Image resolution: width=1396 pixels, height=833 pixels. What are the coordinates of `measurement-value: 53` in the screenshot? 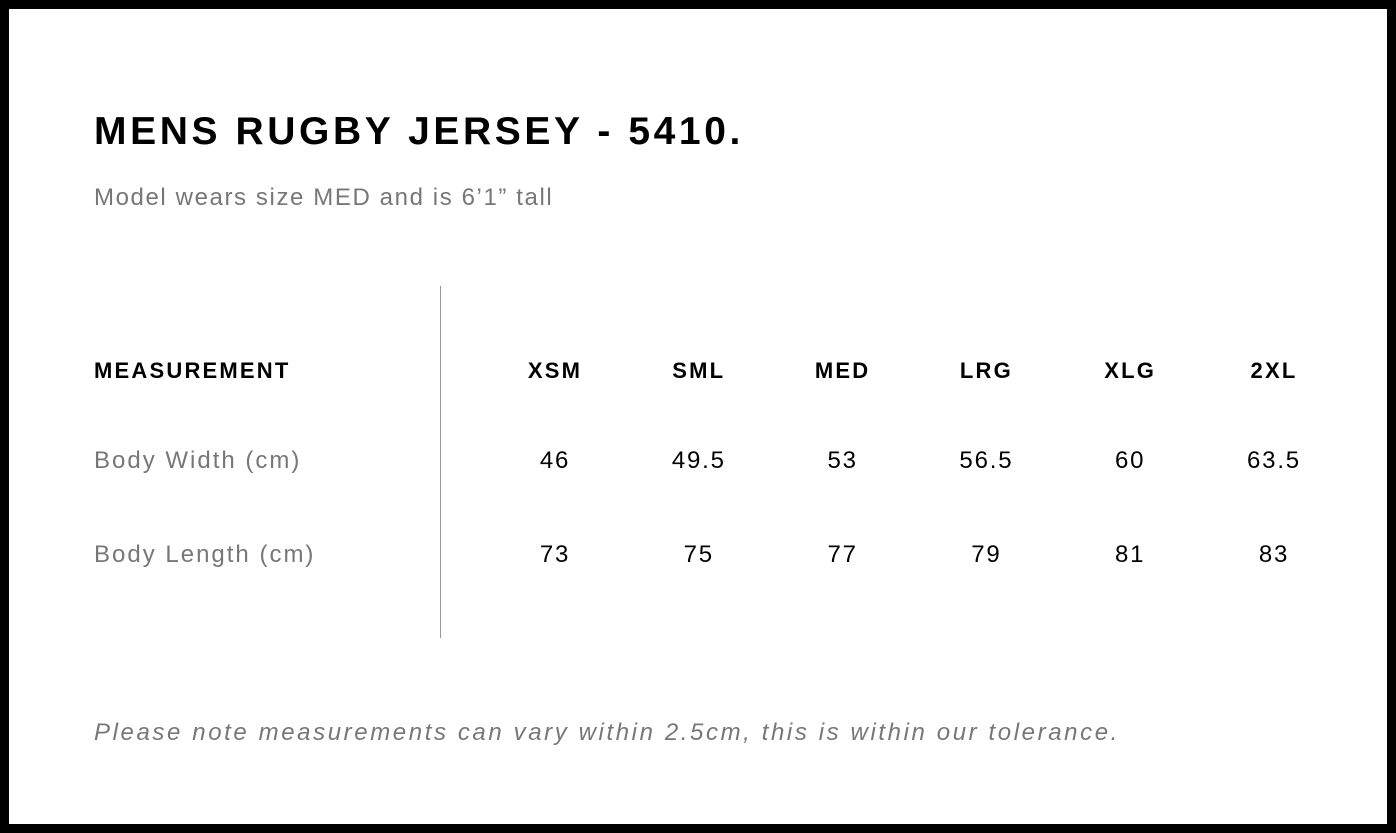 It's located at (842, 460).